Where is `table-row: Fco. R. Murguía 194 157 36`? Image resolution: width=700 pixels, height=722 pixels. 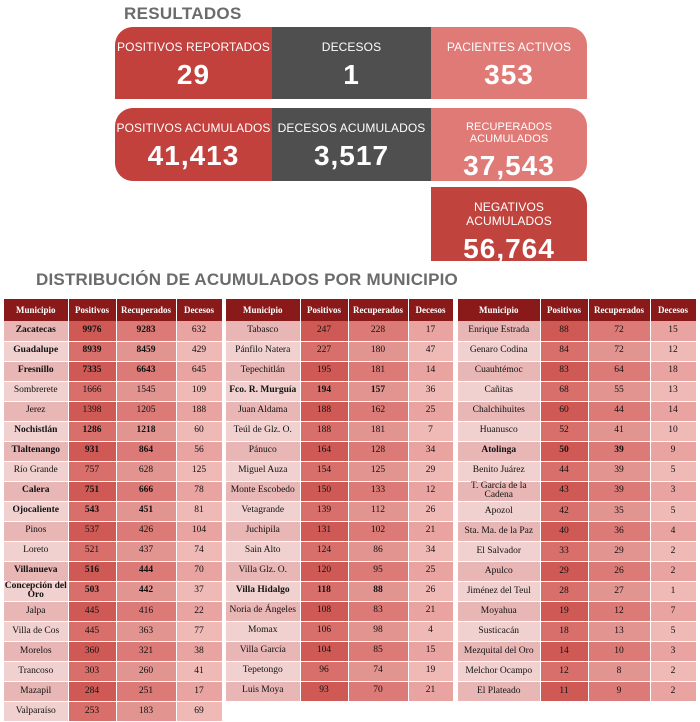
table-row: Fco. R. Murguía 194 157 36 is located at coordinates (340, 391).